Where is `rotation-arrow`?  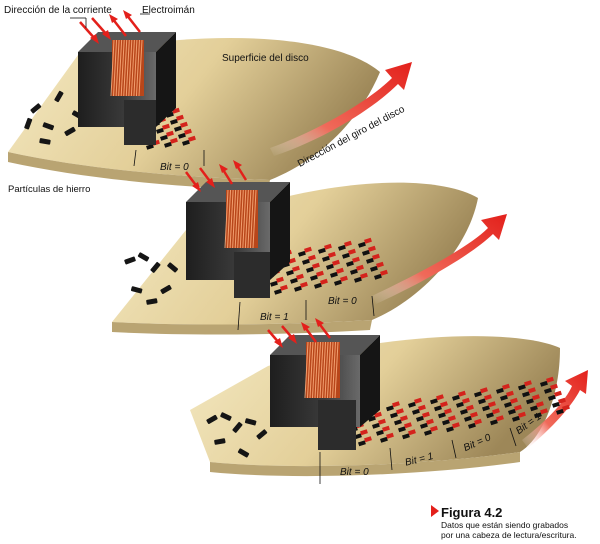 rotation-arrow is located at coordinates (439, 259).